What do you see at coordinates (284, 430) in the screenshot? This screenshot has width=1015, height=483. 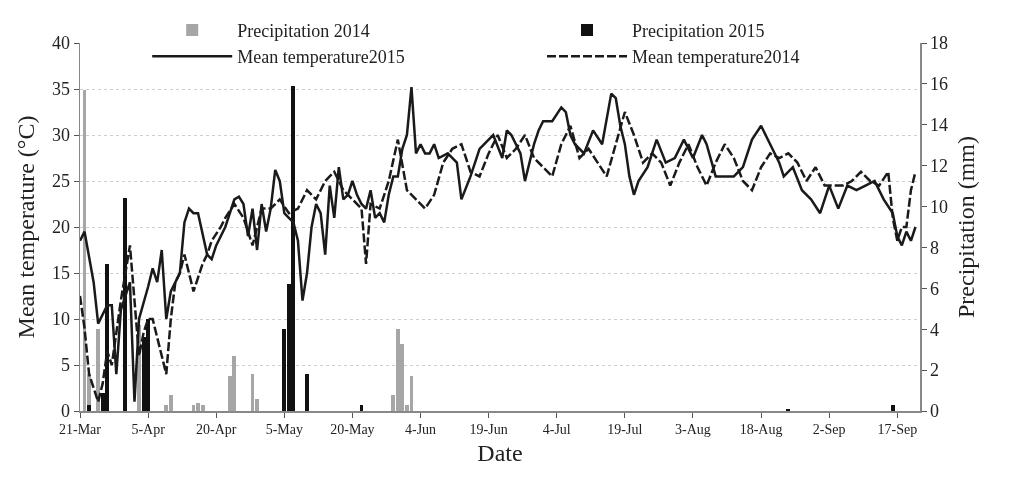 I see `x-tick-label: 5-May` at bounding box center [284, 430].